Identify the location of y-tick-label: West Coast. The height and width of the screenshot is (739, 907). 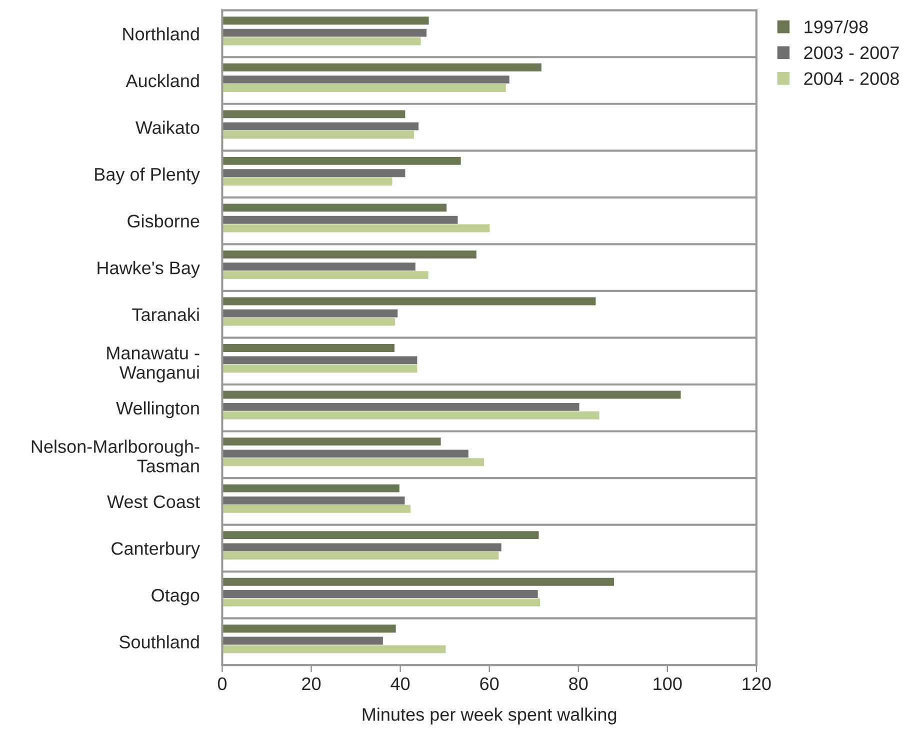
(153, 501).